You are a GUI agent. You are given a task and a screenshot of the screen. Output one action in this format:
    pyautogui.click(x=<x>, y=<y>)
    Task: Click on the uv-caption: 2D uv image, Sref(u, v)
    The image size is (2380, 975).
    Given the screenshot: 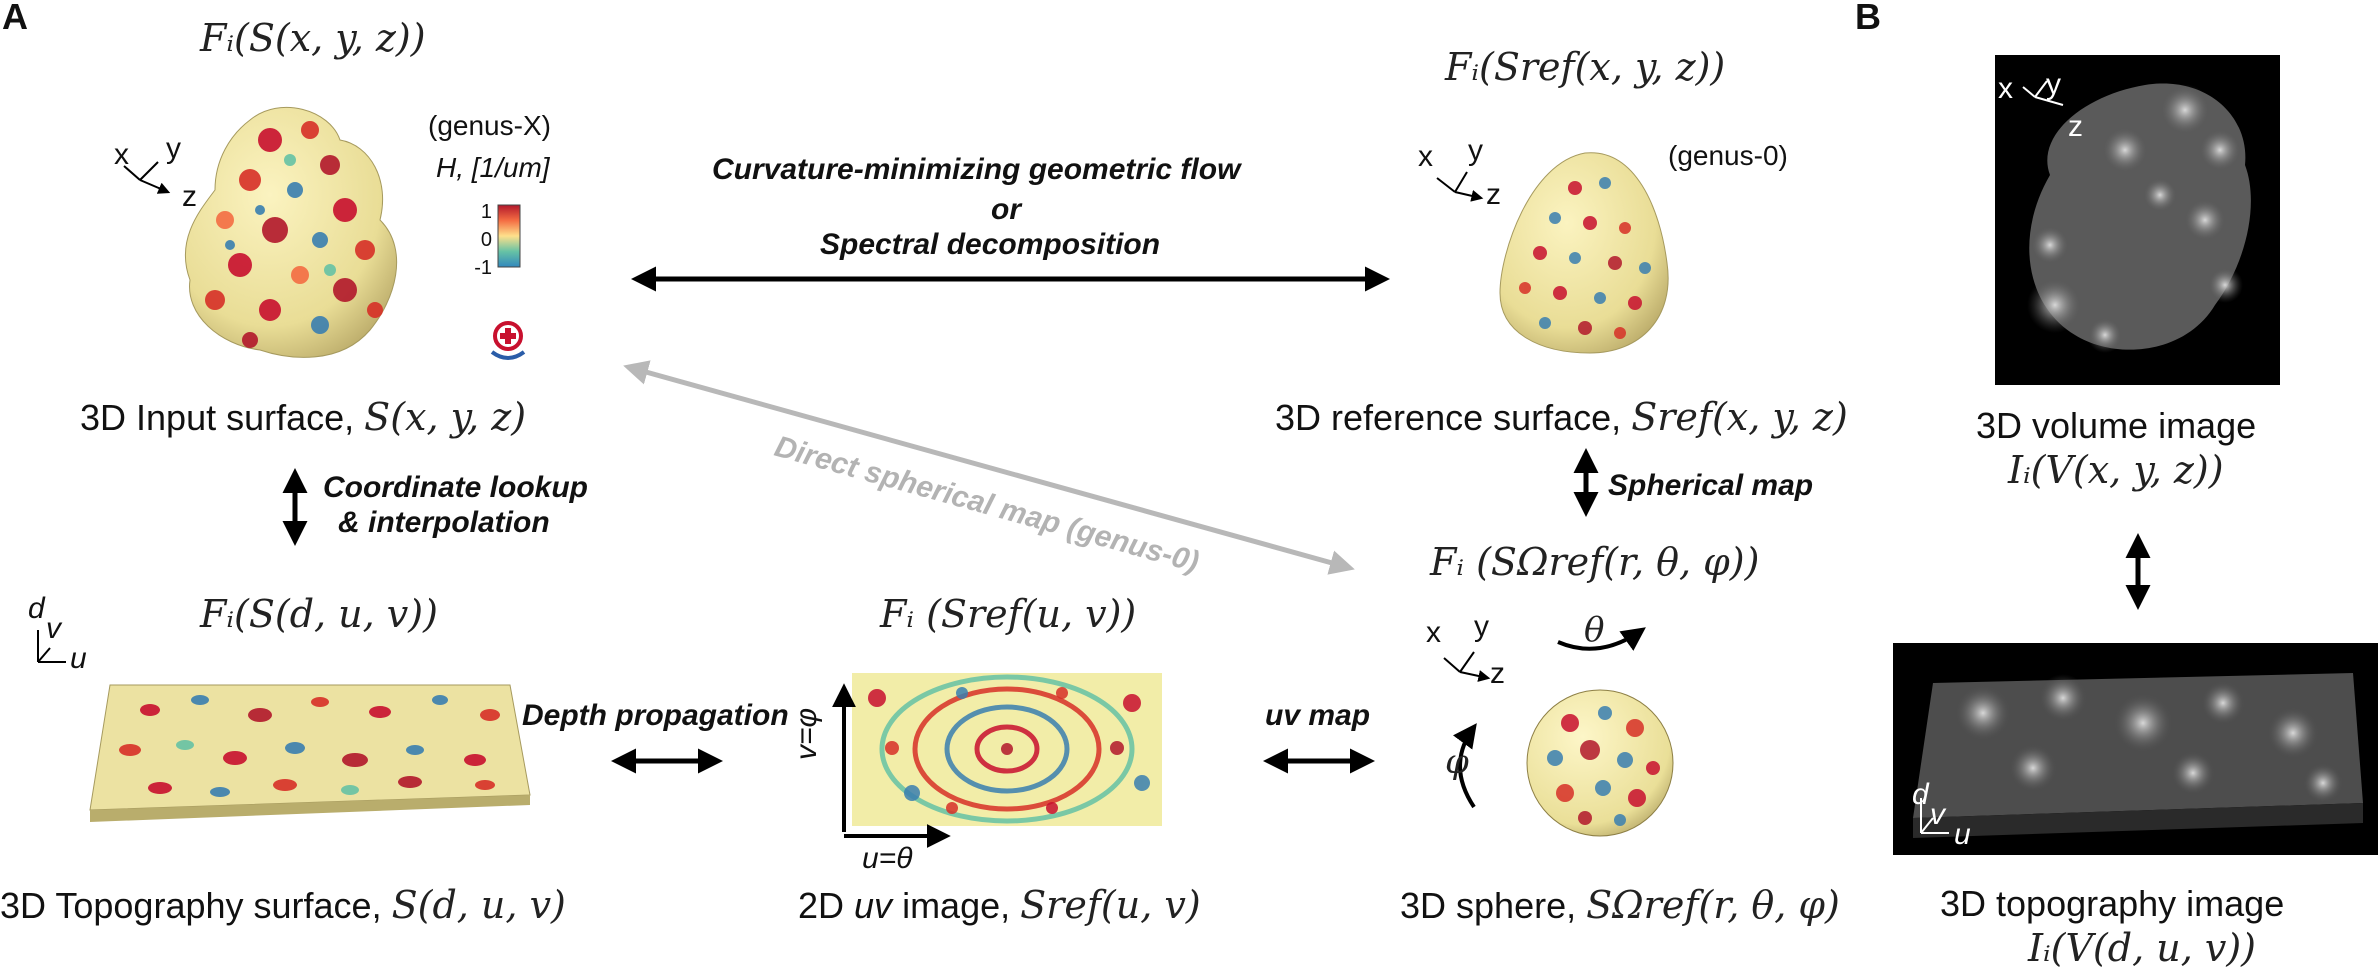 What is the action you would take?
    pyautogui.click(x=999, y=905)
    